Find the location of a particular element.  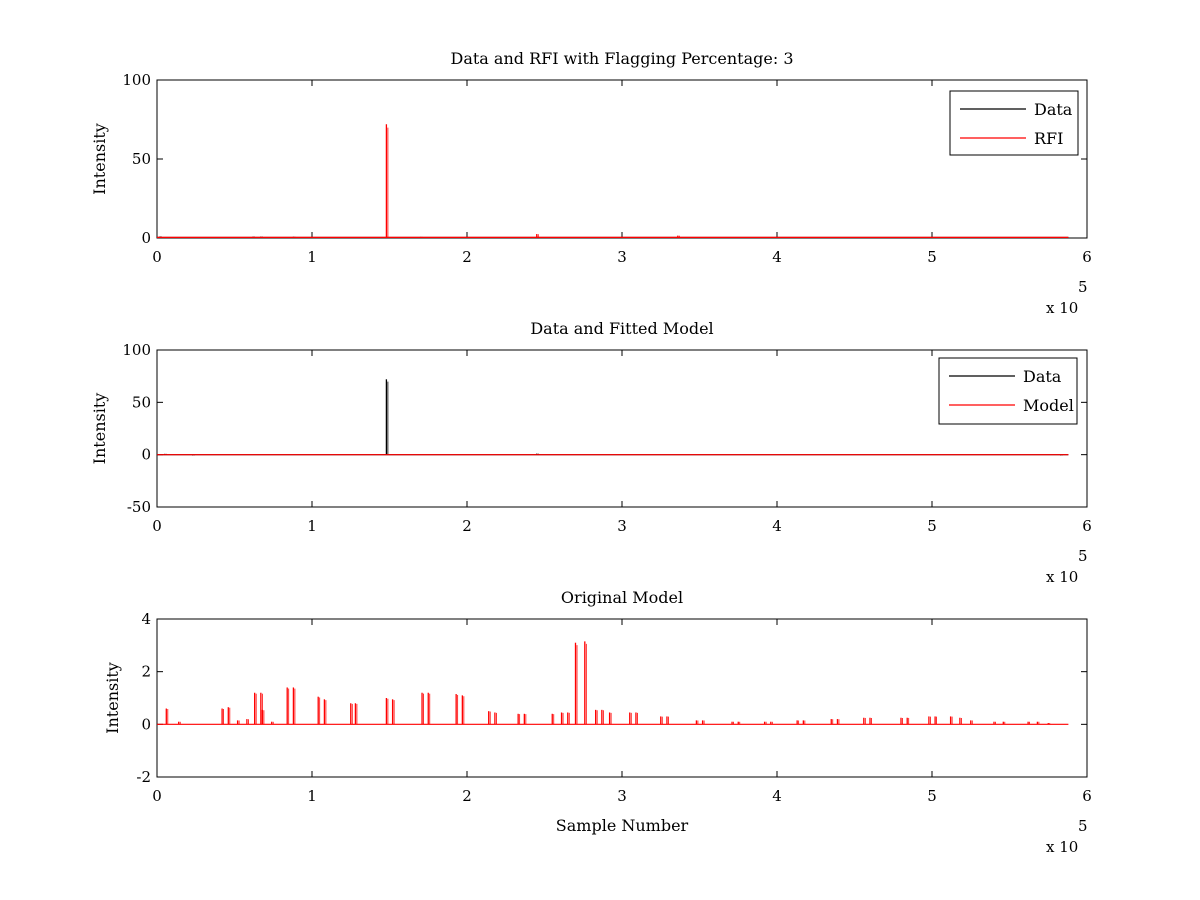

y-tick-label: -50 is located at coordinates (139, 507).